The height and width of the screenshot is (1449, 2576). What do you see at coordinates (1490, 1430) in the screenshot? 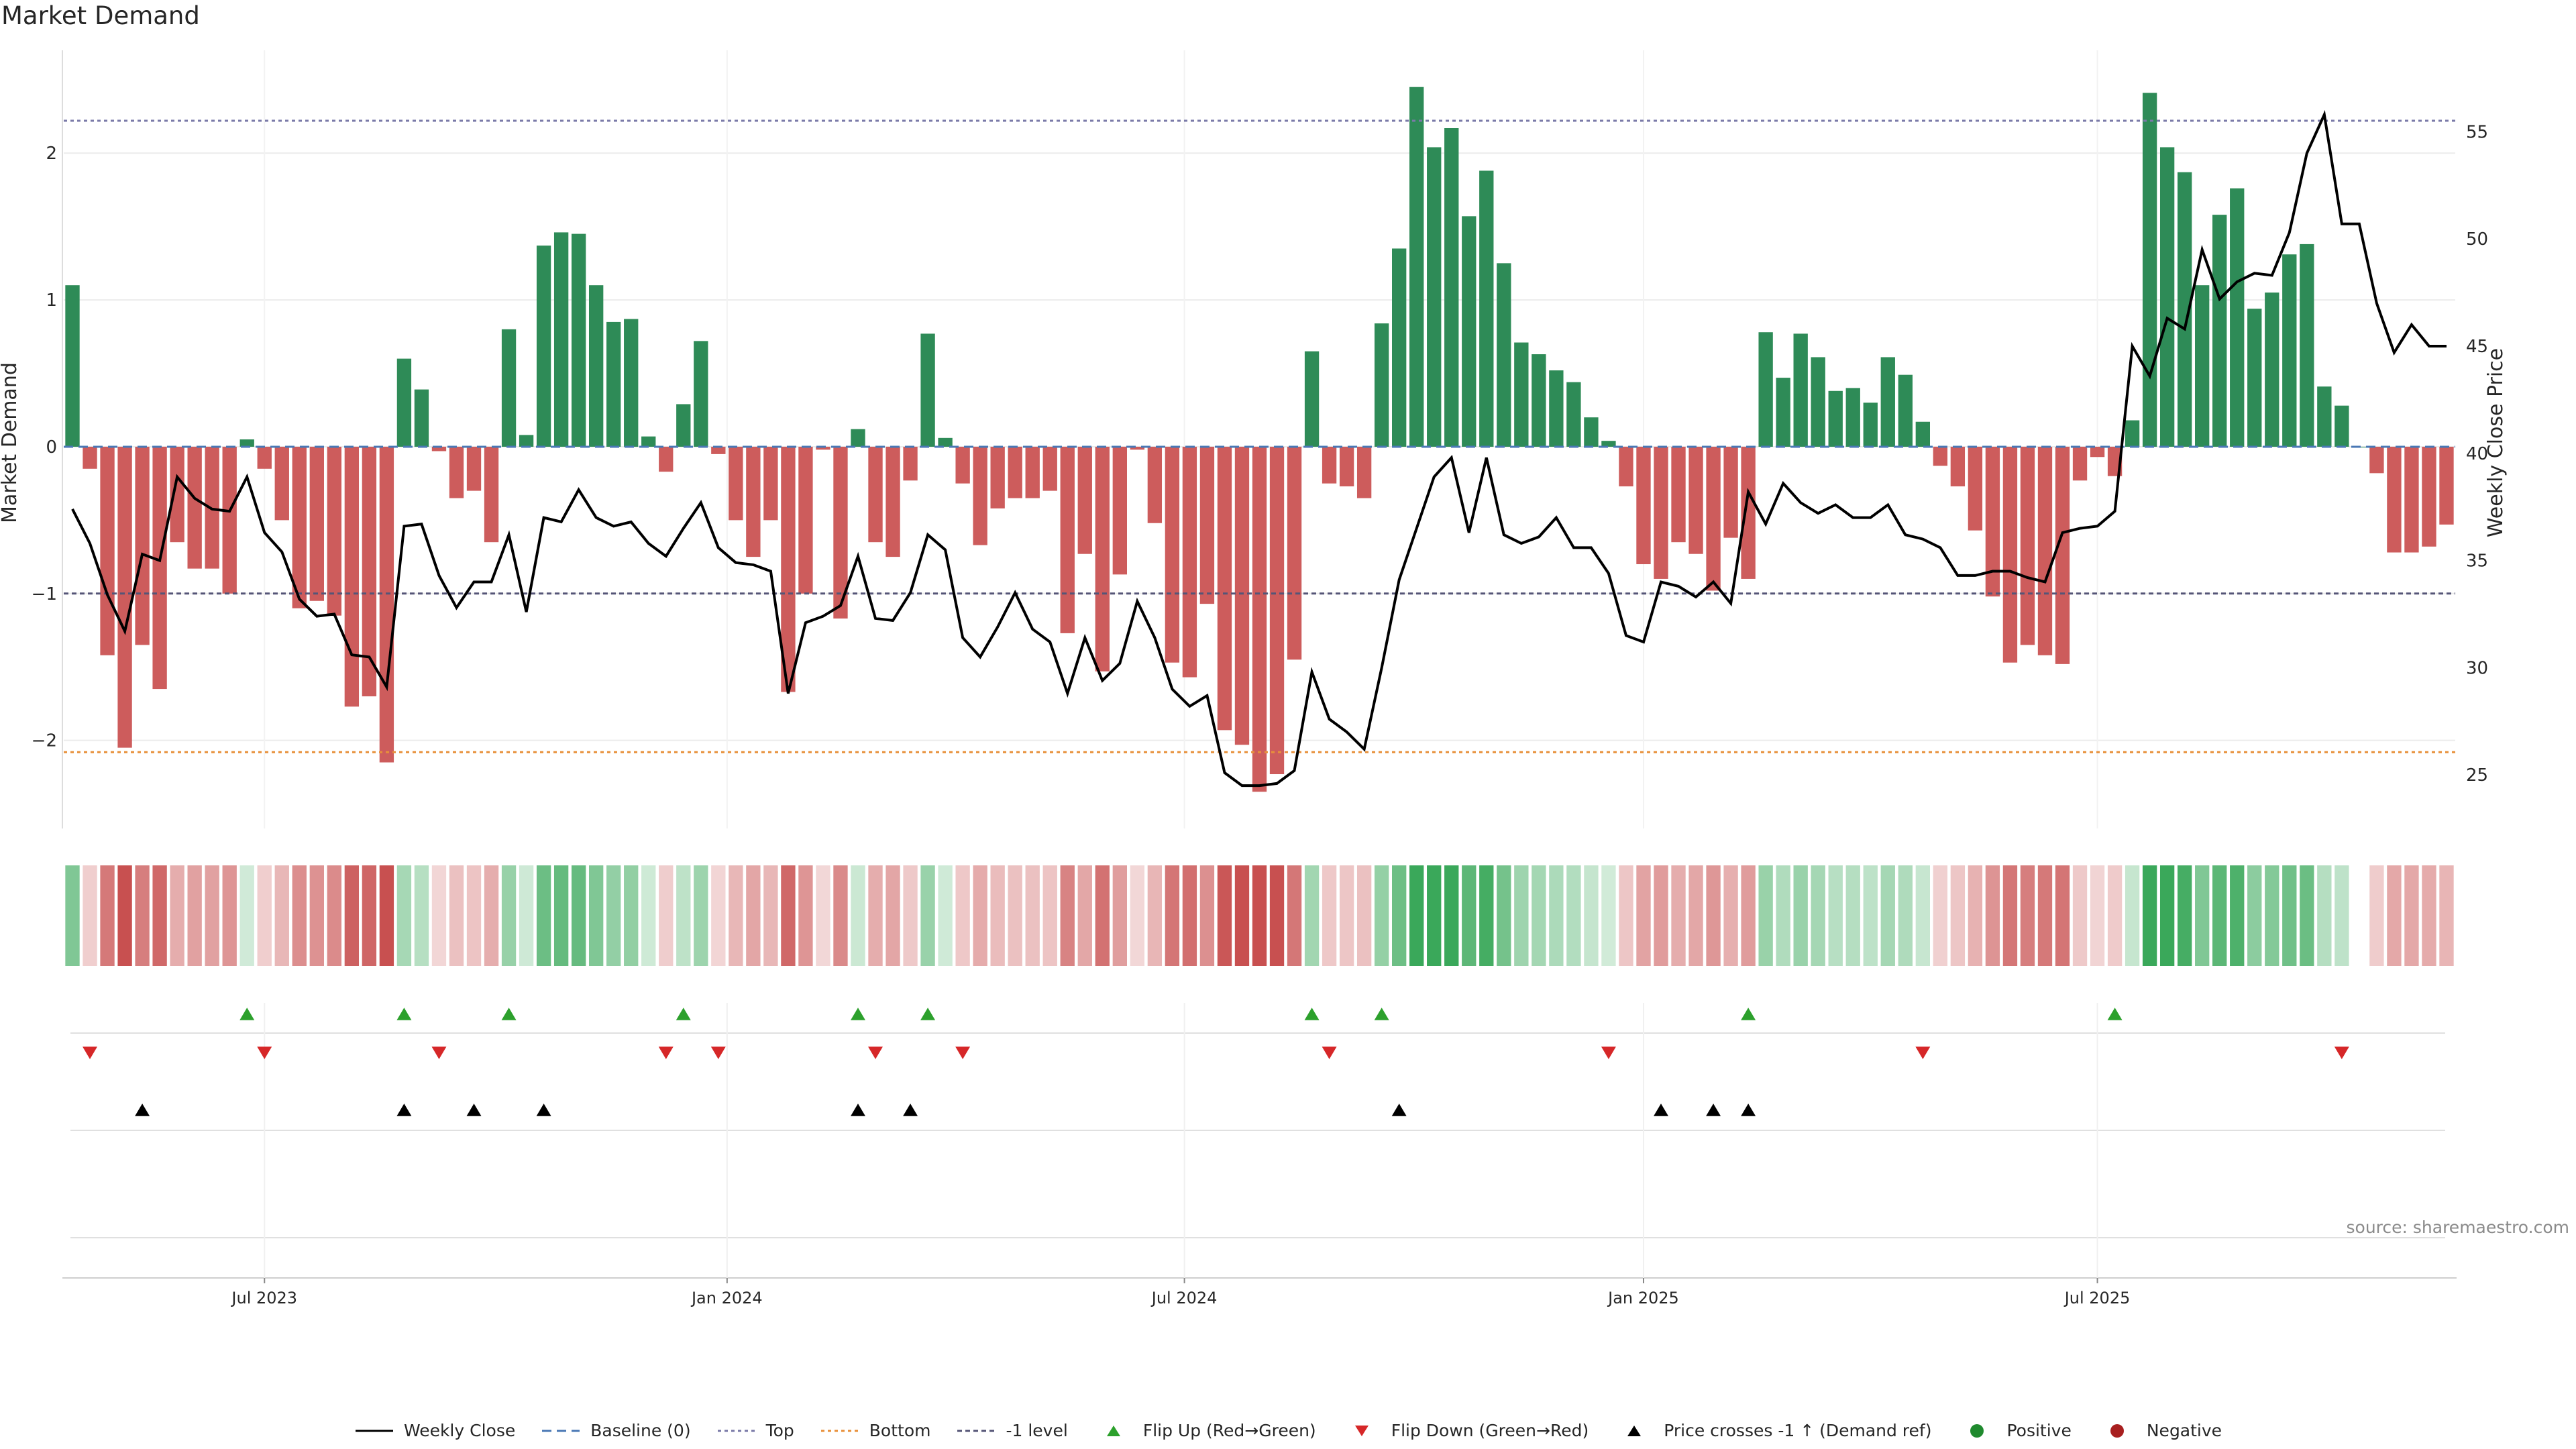
I see `legend-label: Flip Down (Green→Red)` at bounding box center [1490, 1430].